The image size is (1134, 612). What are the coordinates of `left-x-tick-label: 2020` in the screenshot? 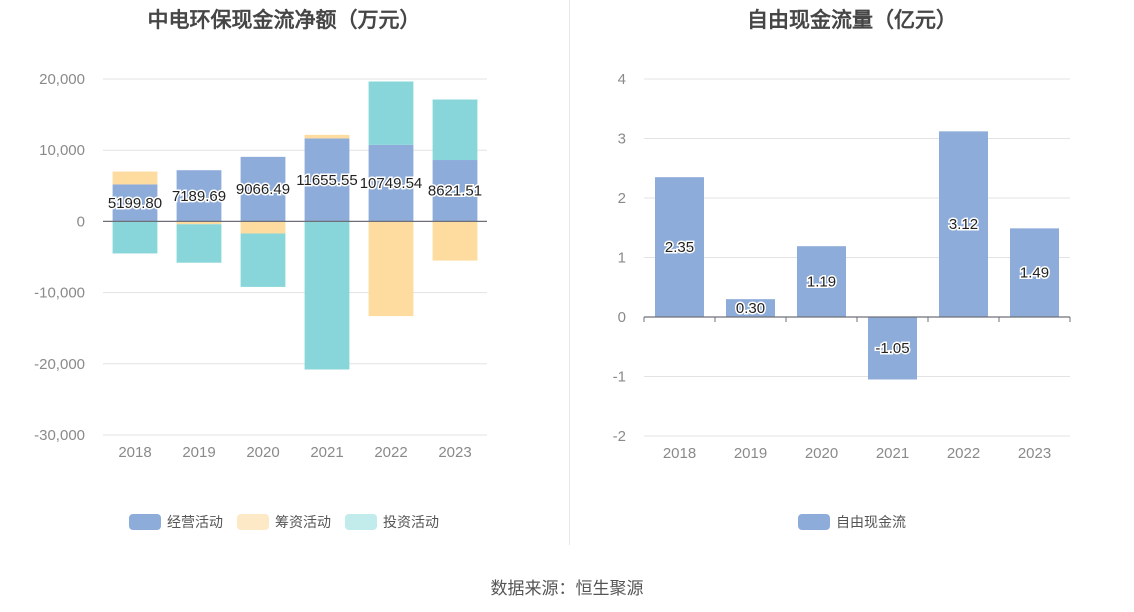 It's located at (262, 452).